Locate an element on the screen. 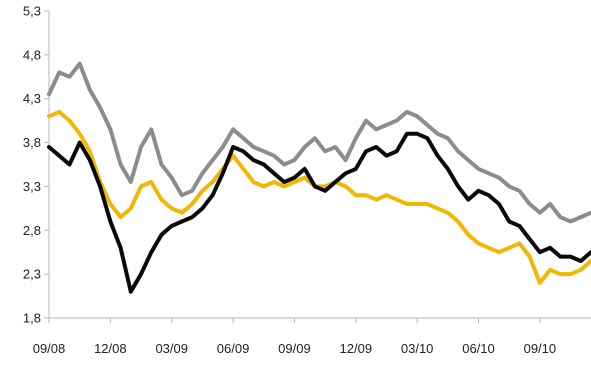  x-tick-label: 03/09 is located at coordinates (171, 348).